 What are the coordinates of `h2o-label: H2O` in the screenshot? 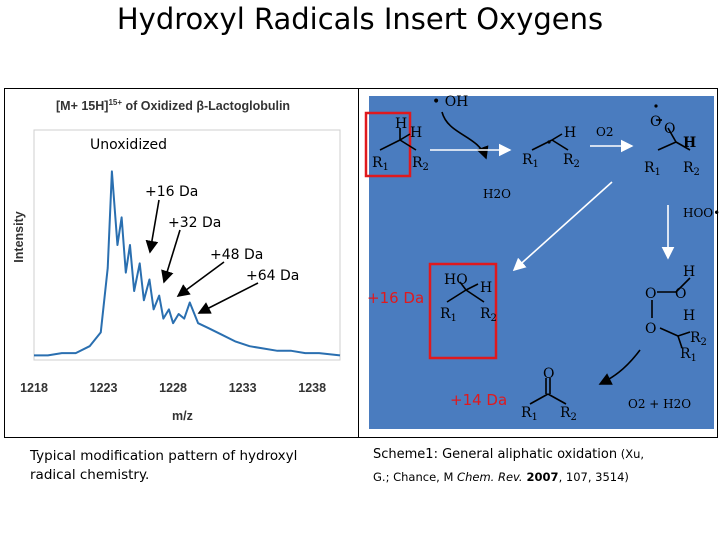 It's located at (497, 194).